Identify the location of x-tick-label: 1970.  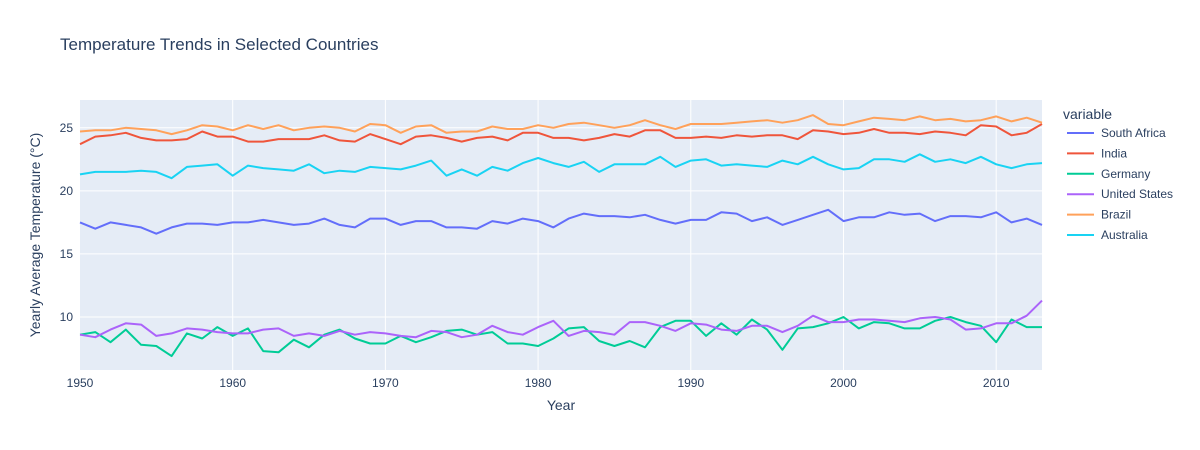
(385, 383).